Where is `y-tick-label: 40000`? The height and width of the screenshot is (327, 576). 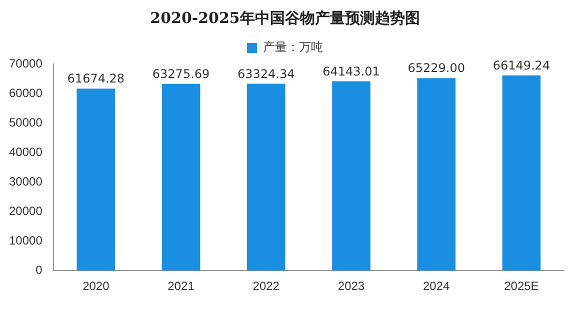
y-tick-label: 40000 is located at coordinates (25, 151).